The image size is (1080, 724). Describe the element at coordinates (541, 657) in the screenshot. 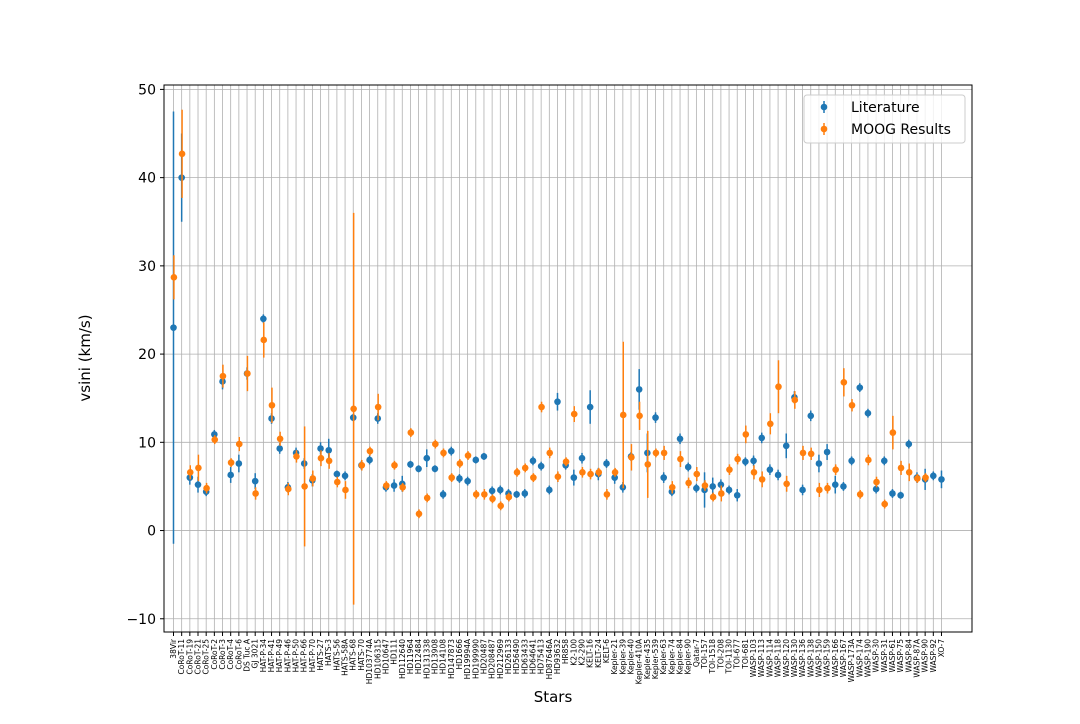

I see `x-tick-label: HD75413` at that location.